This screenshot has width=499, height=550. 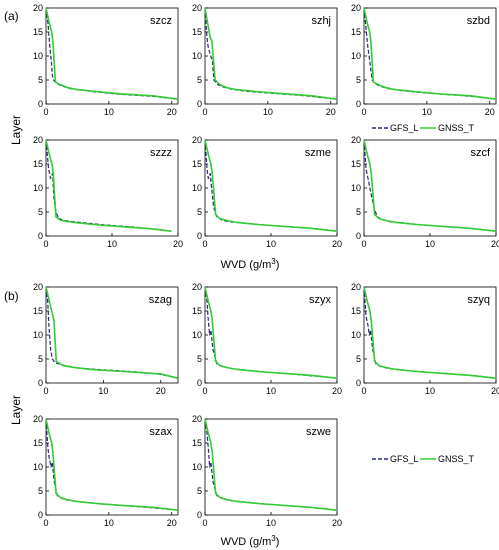 I want to click on subplot-szax: 0 5 10 15 20 0 10 20 szax, so click(x=106, y=471).